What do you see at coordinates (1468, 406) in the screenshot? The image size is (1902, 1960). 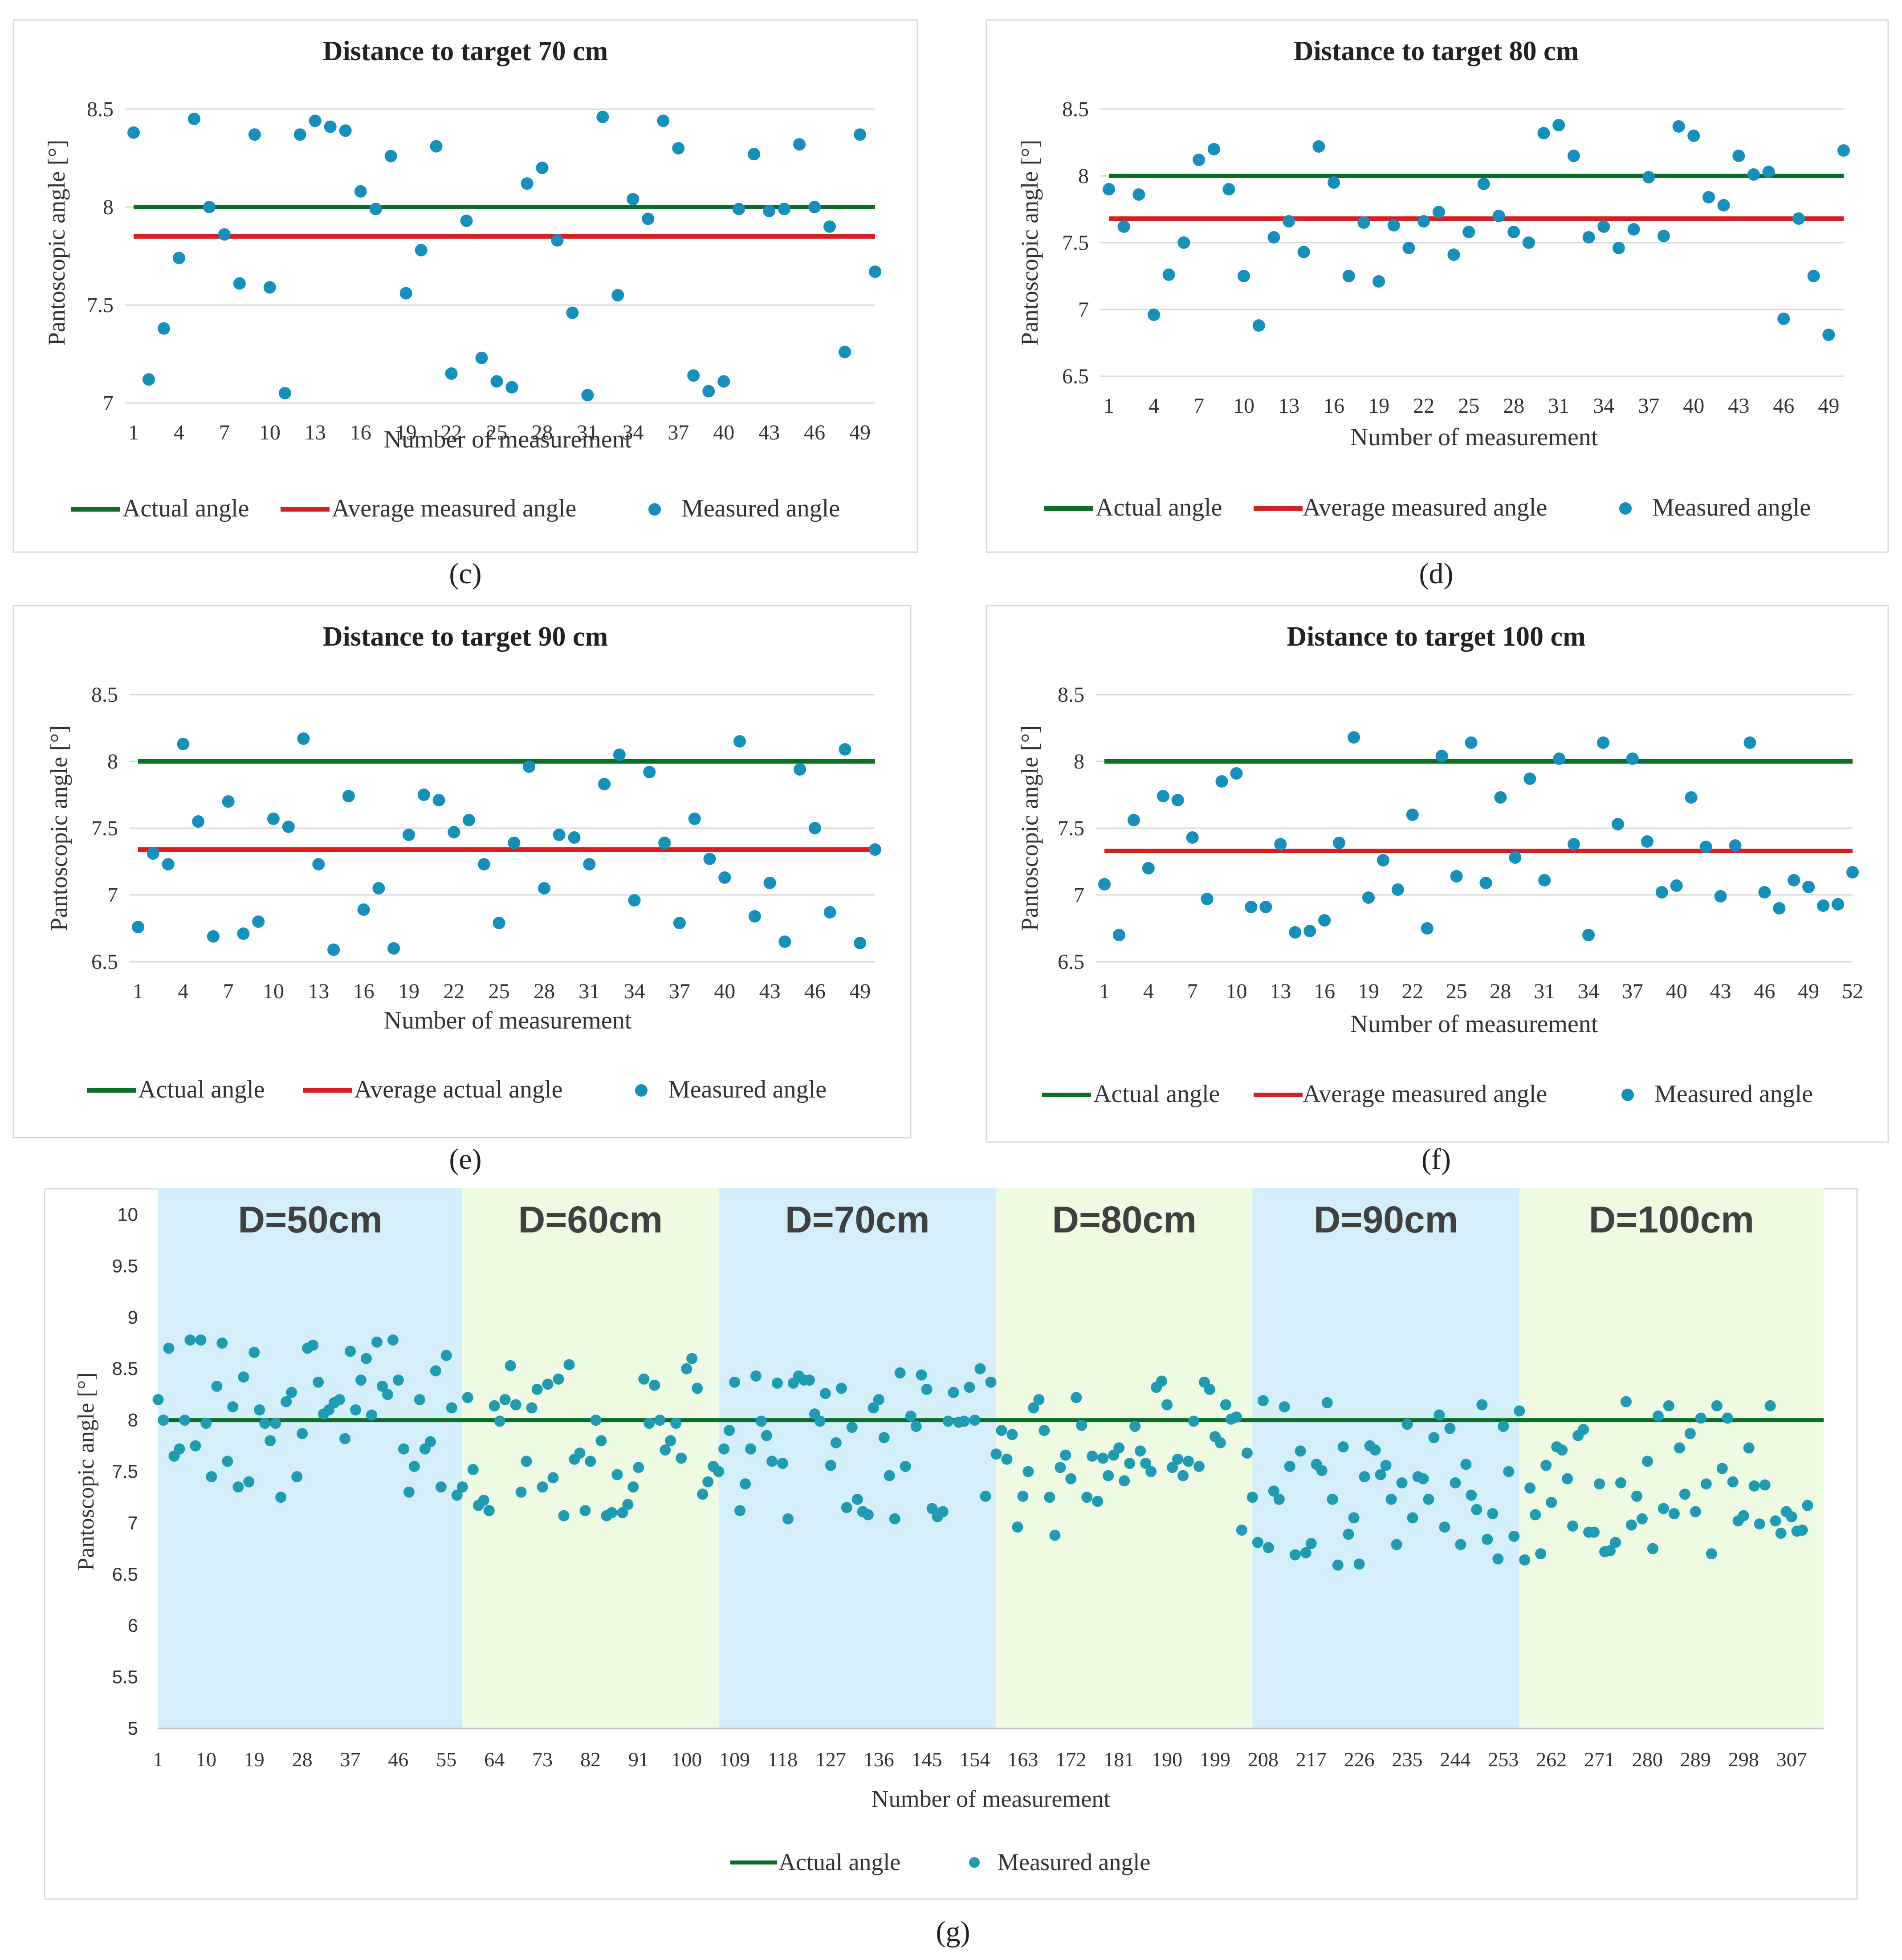 I see `x-tick-label: 25` at bounding box center [1468, 406].